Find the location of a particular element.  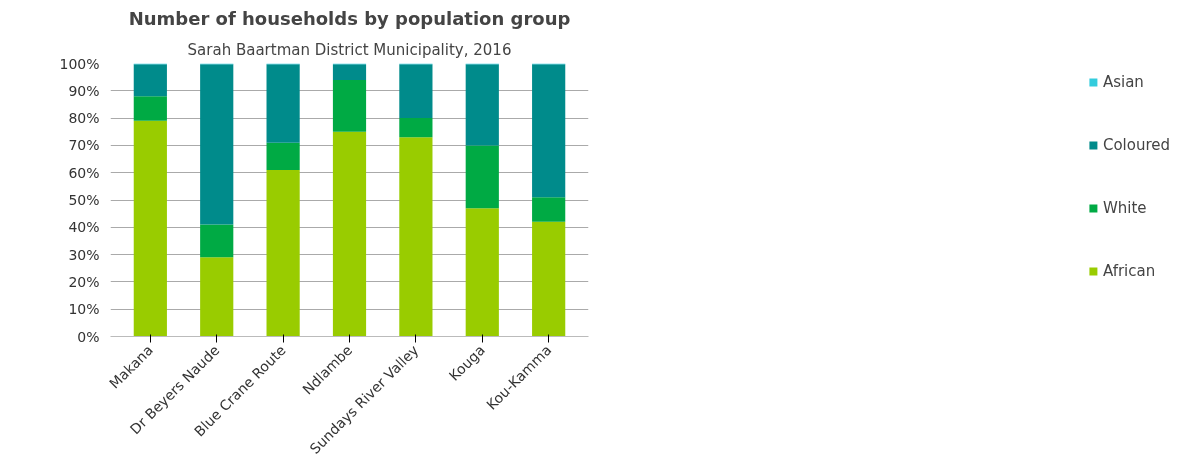

y-tick-label: 80% is located at coordinates (84, 118).